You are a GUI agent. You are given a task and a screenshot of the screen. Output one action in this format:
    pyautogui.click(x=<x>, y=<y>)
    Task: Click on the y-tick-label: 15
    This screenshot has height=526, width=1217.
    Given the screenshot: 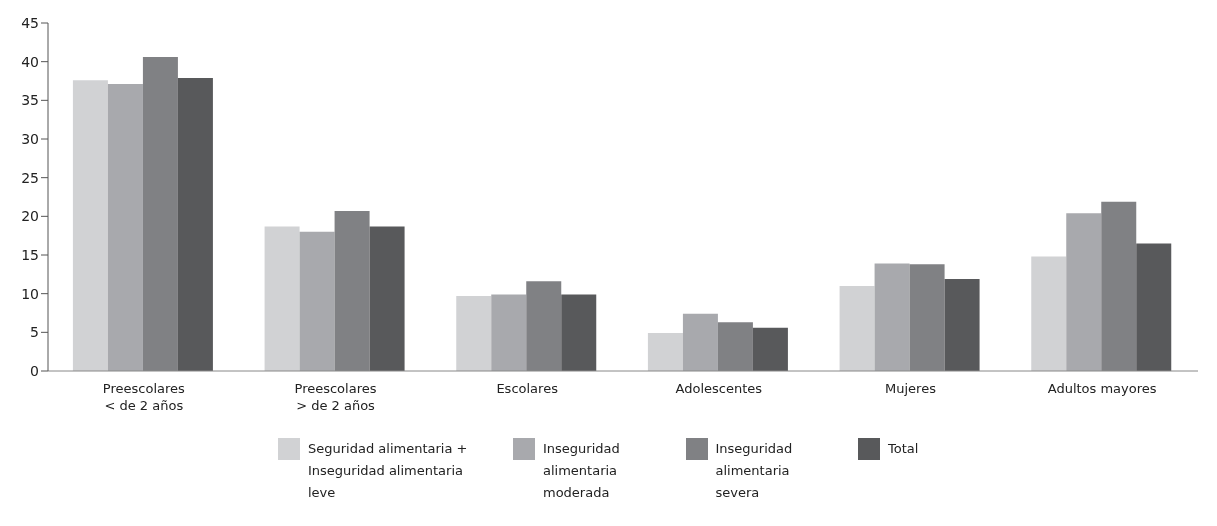 What is the action you would take?
    pyautogui.click(x=30, y=254)
    